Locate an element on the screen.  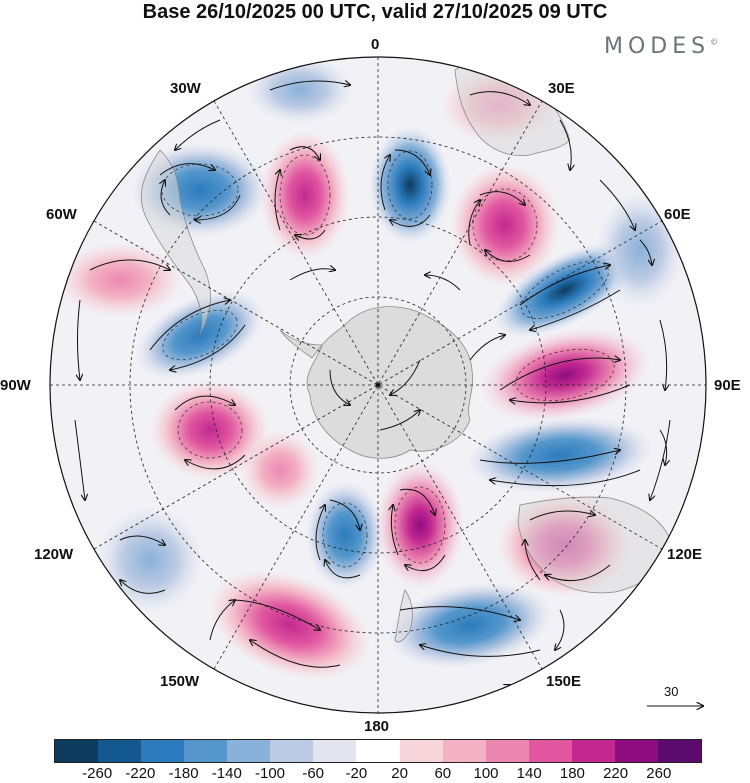
colorbar-tick-label: 260 is located at coordinates (659, 773).